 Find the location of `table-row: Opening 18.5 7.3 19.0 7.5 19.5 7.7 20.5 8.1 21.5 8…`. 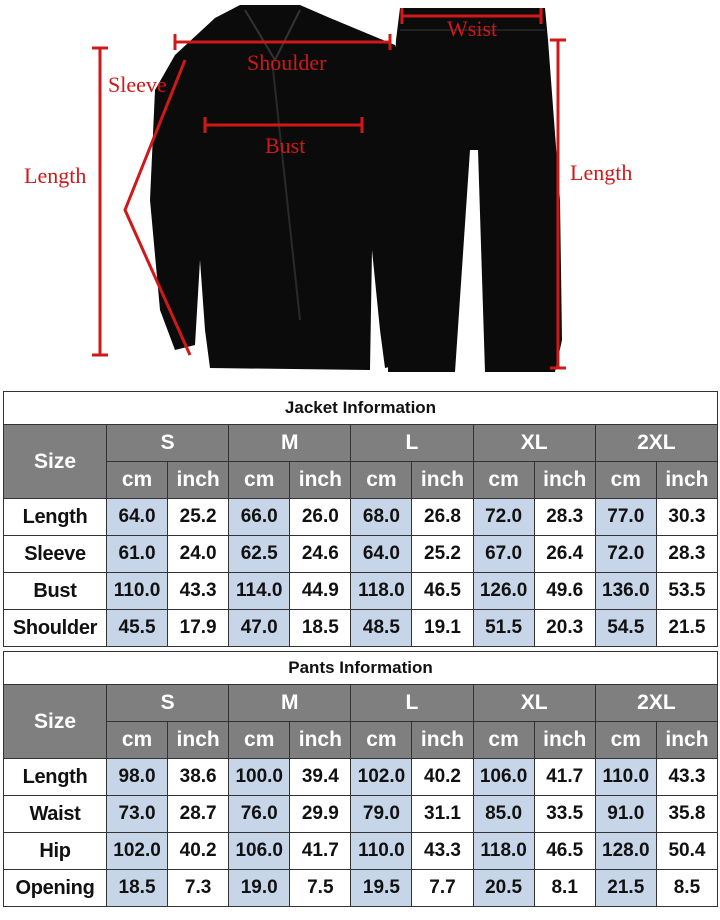

table-row: Opening 18.5 7.3 19.0 7.5 19.5 7.7 20.5 8.1 21.5 8… is located at coordinates (361, 888).